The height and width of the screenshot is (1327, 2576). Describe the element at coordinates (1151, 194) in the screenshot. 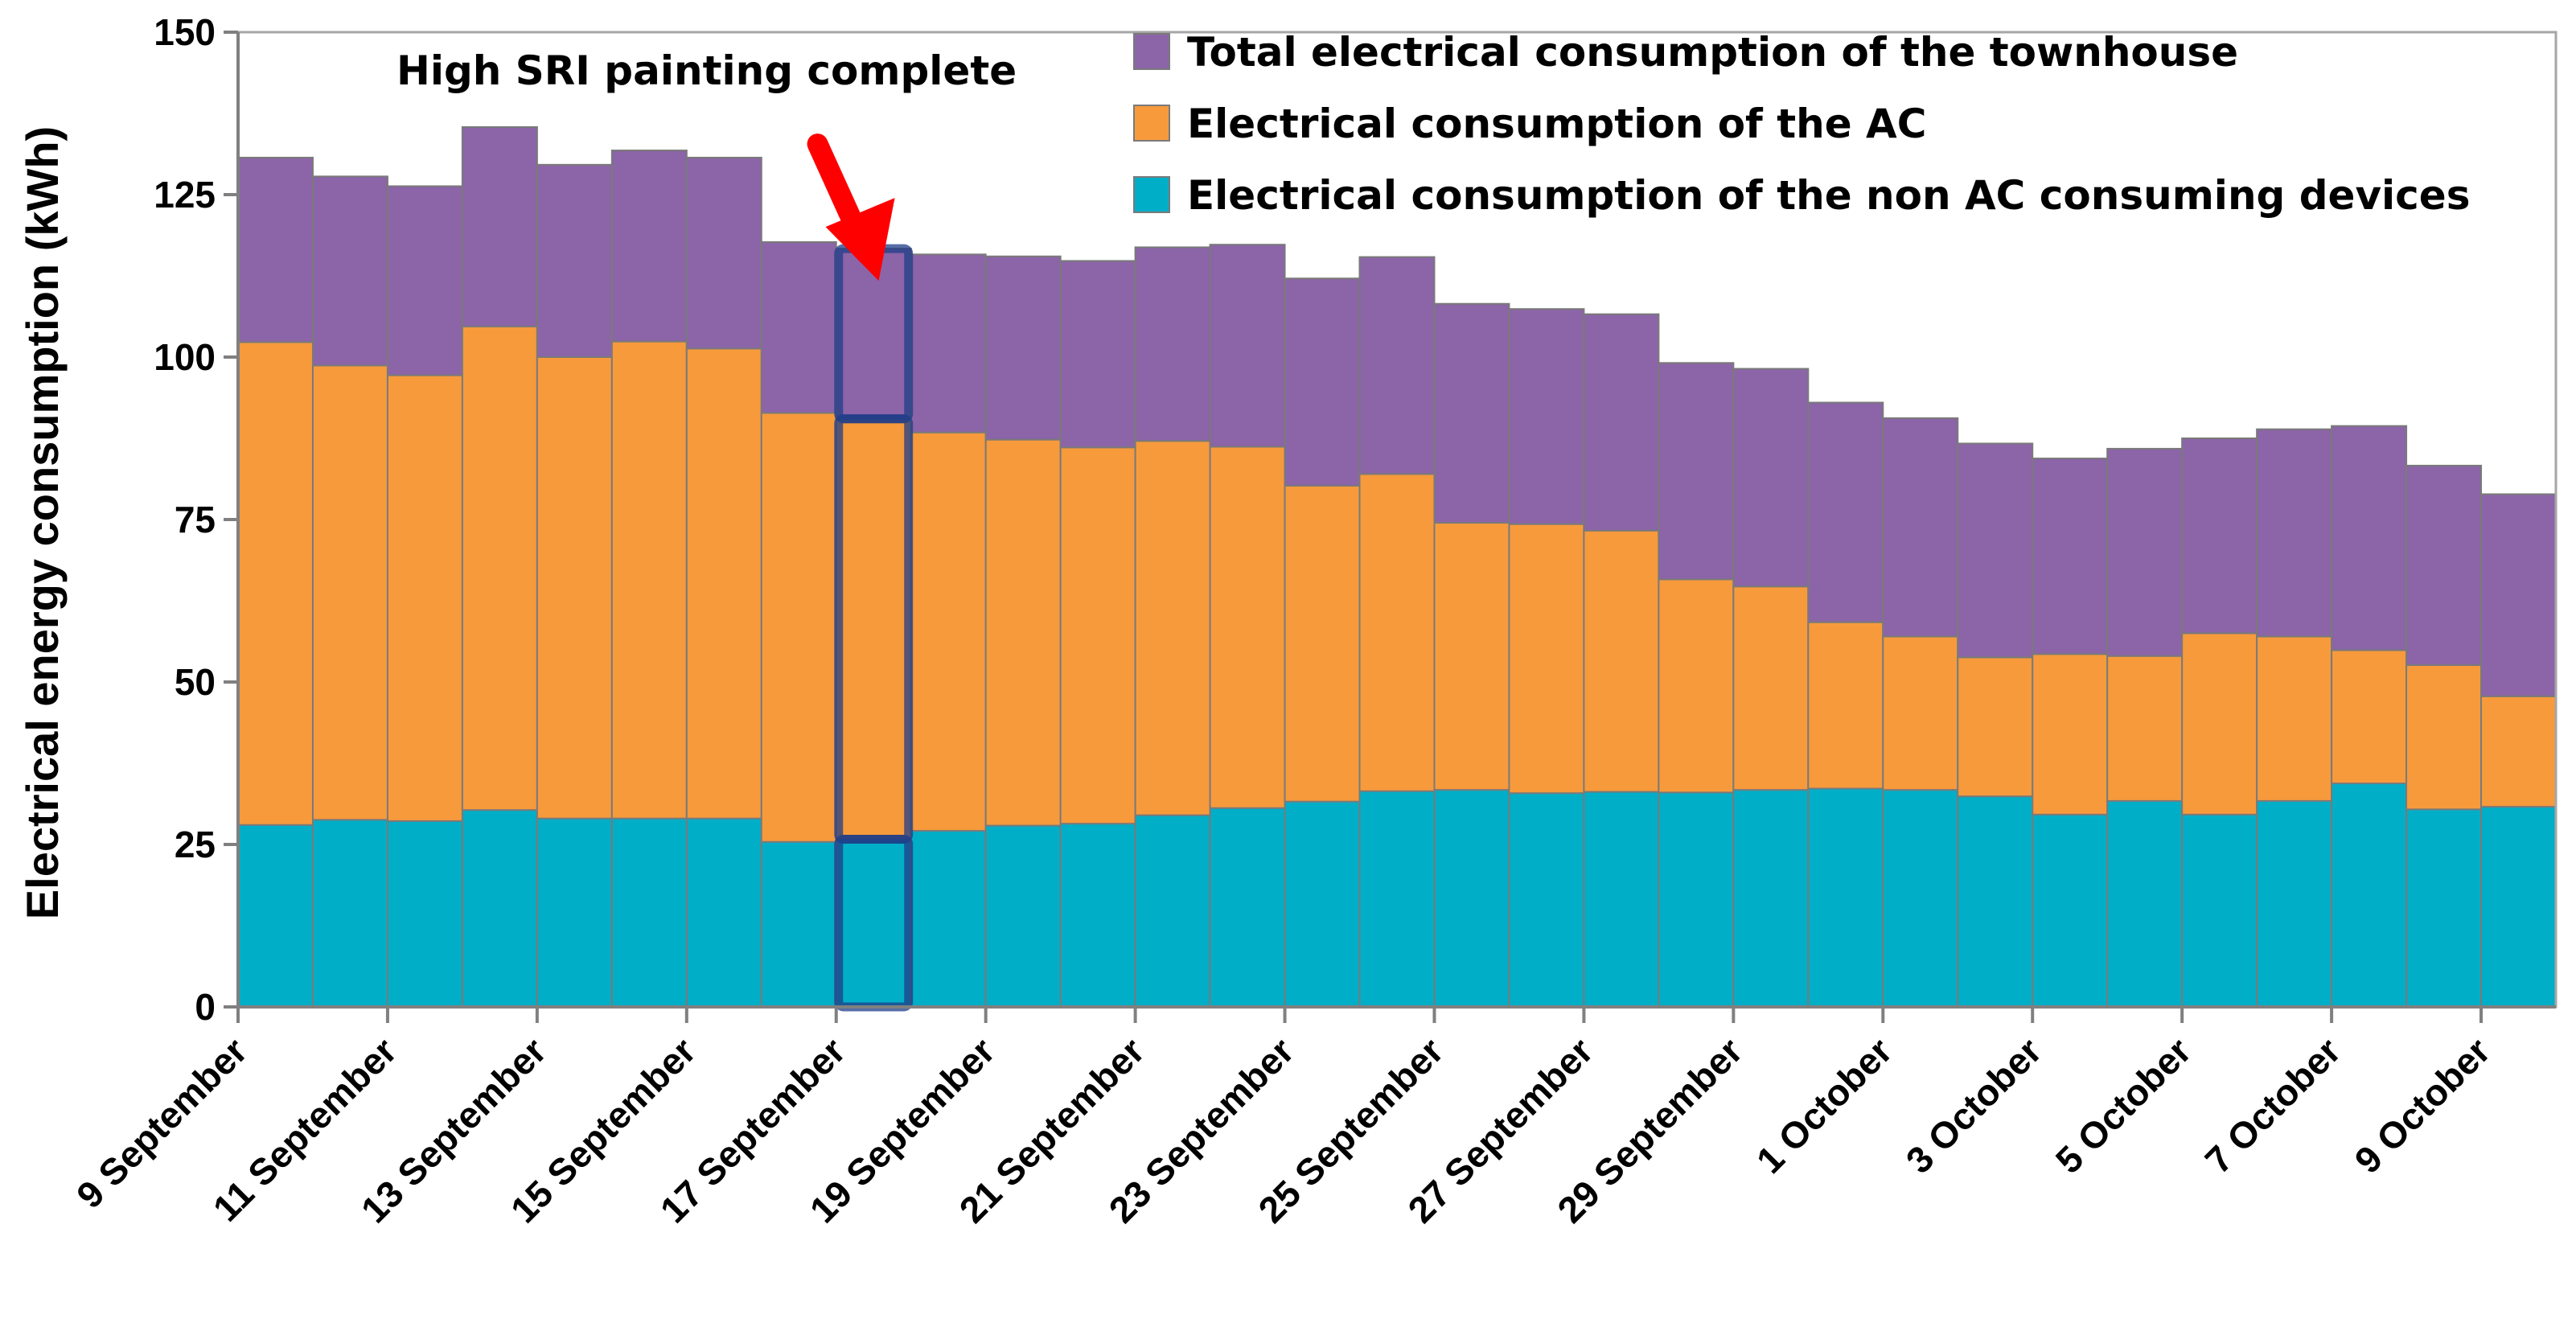

I see `legend-swatch-non_ac` at that location.